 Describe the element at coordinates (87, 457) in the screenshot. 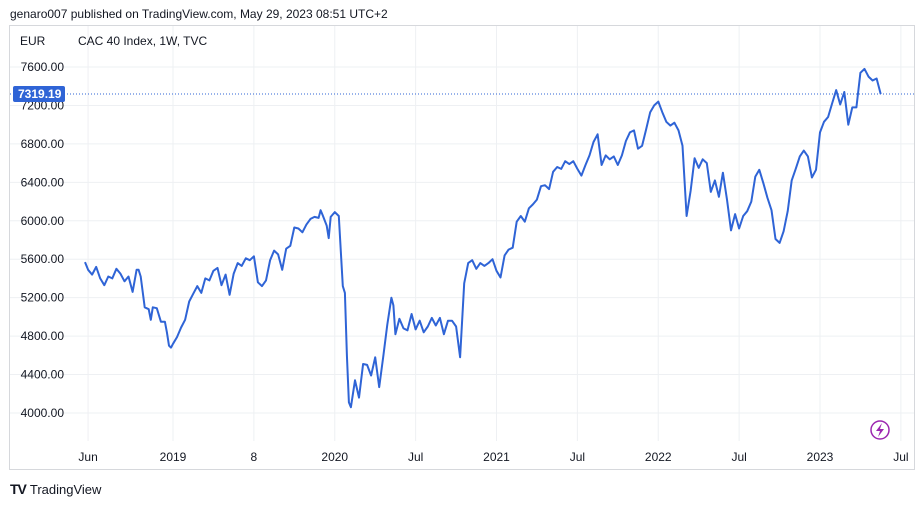

I see `x-tick-label: Jun` at that location.